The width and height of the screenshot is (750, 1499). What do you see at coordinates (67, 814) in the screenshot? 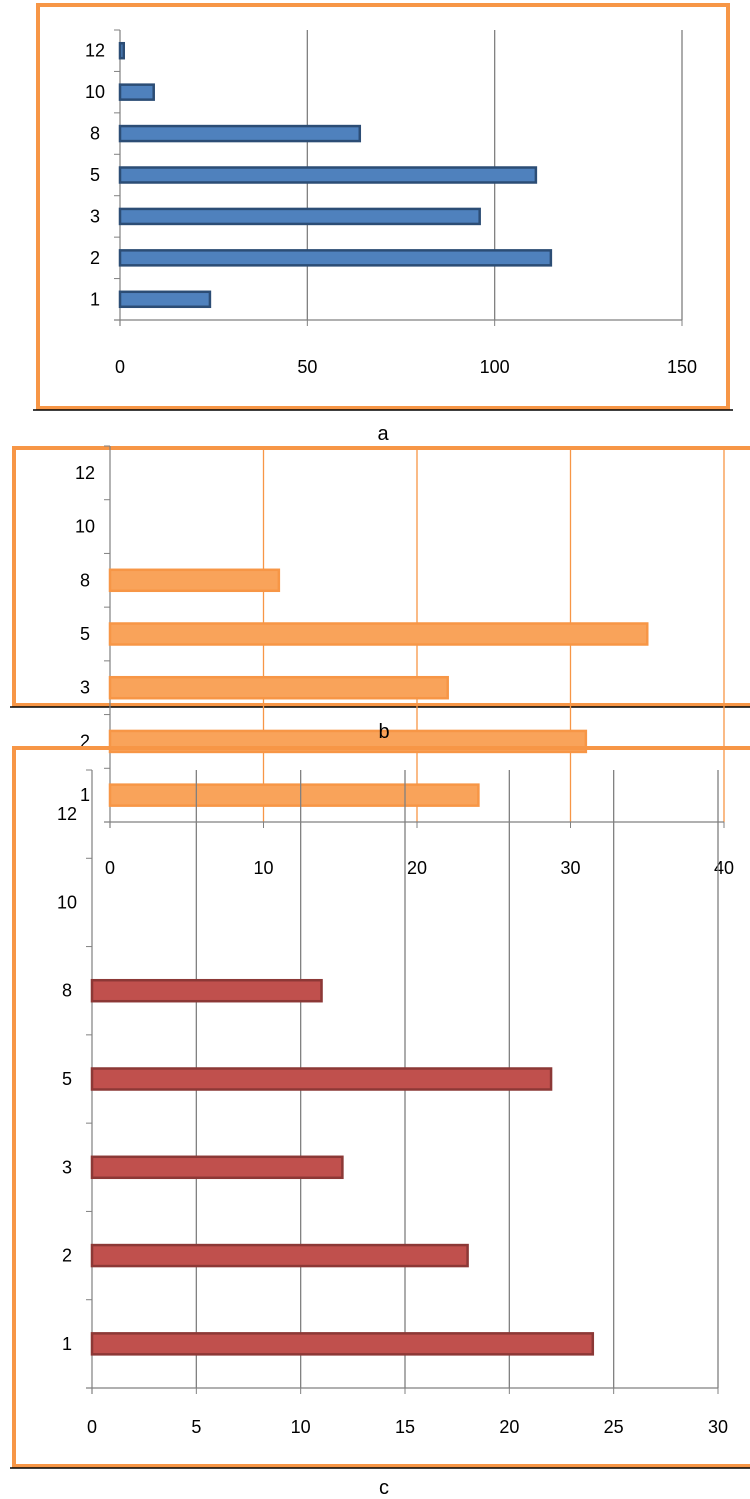
I see `y-tick-label-c-12: 12` at bounding box center [67, 814].